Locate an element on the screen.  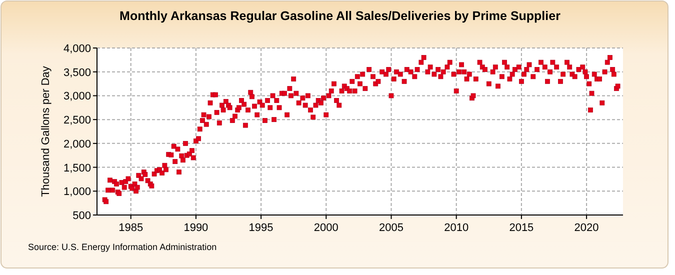
source-note: Source: U.S. Energy Information Administration is located at coordinates (122, 247).